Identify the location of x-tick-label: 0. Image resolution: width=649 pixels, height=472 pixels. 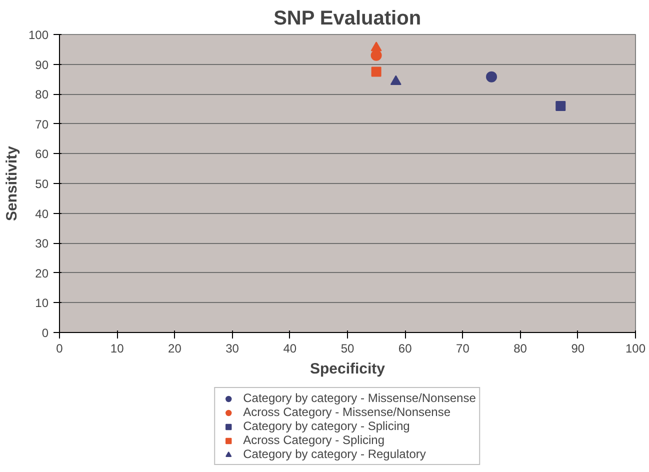
(60, 349).